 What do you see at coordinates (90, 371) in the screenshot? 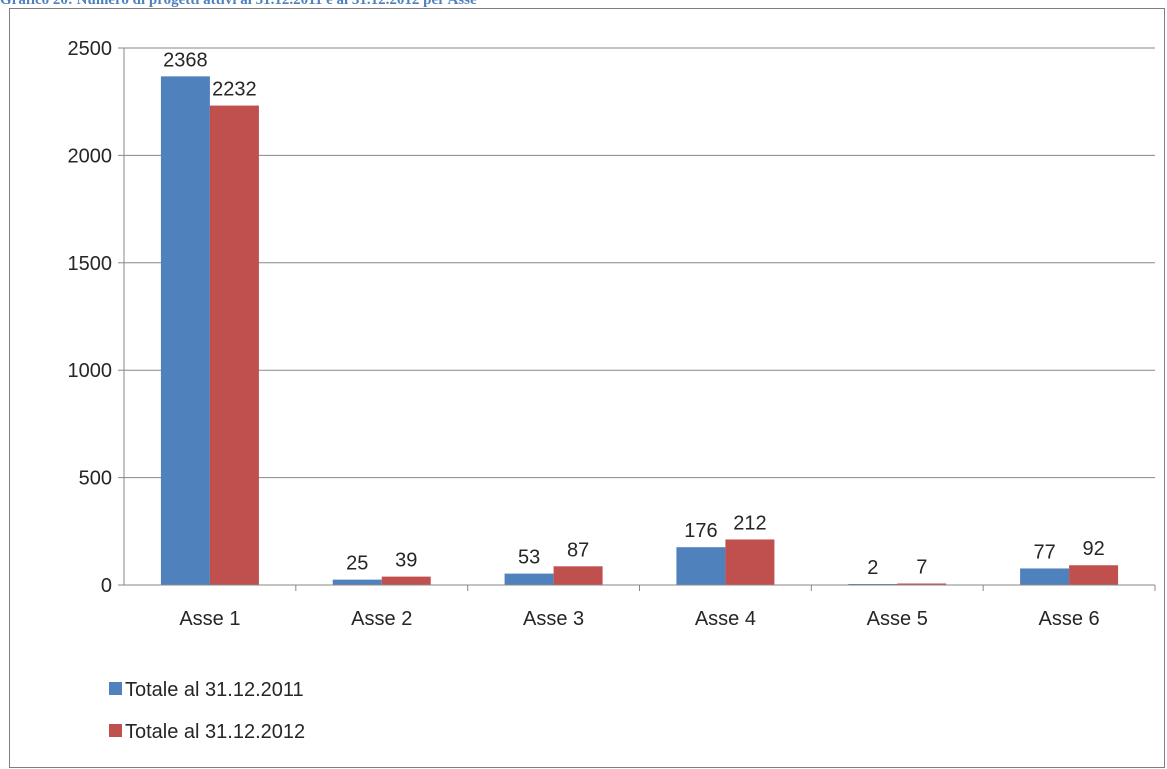
I see `y-tick-label: 1000` at bounding box center [90, 371].